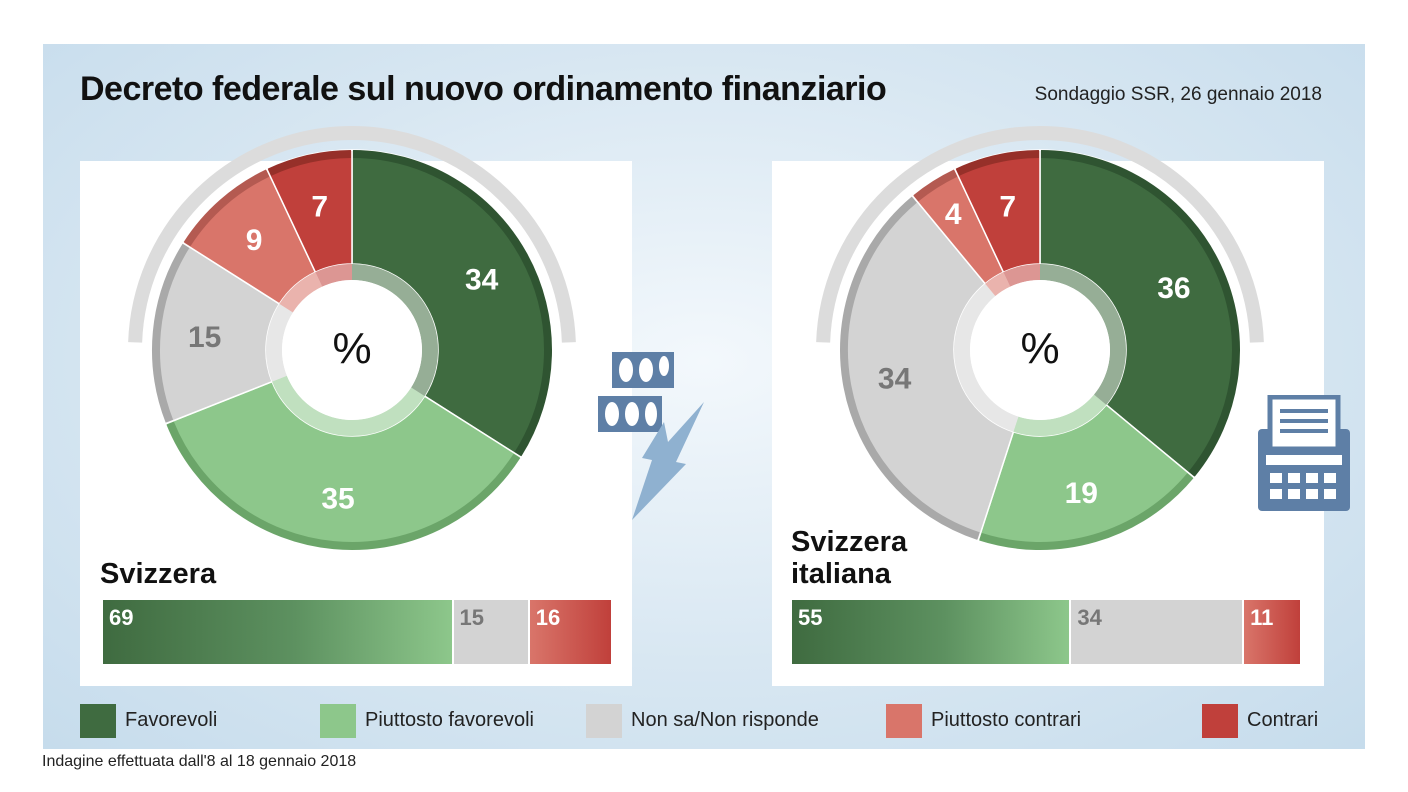 The height and width of the screenshot is (792, 1408). I want to click on bar-segment-non-sa: 34, so click(1157, 632).